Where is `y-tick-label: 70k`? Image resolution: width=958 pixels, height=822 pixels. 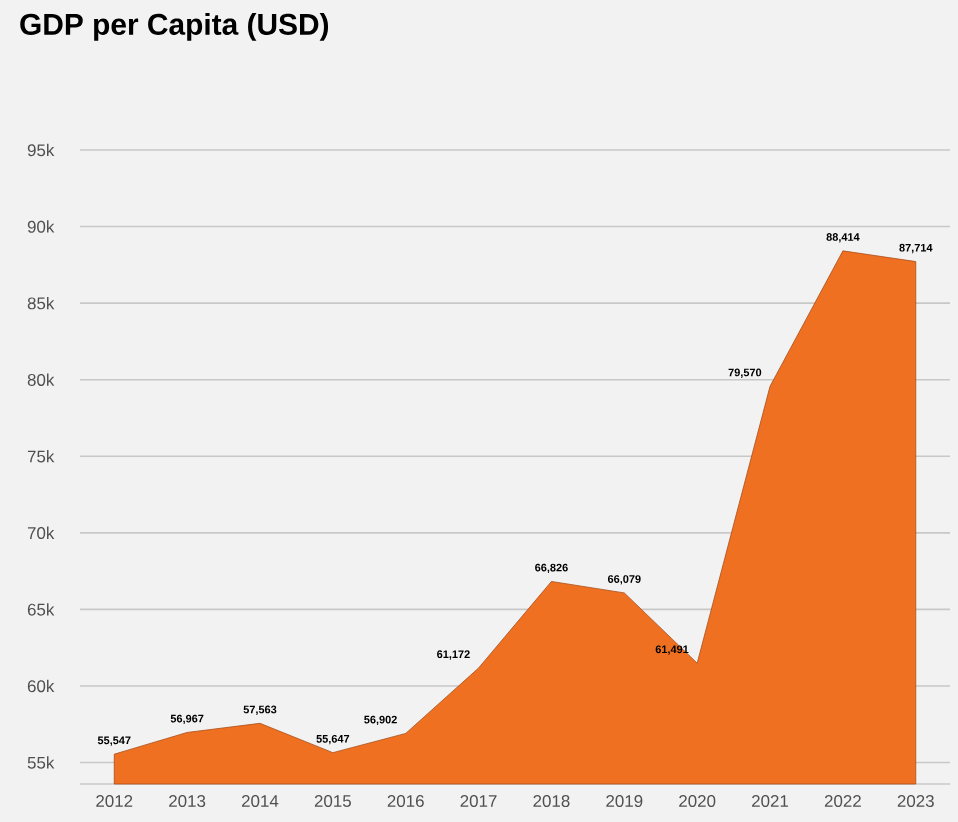
y-tick-label: 70k is located at coordinates (41, 533).